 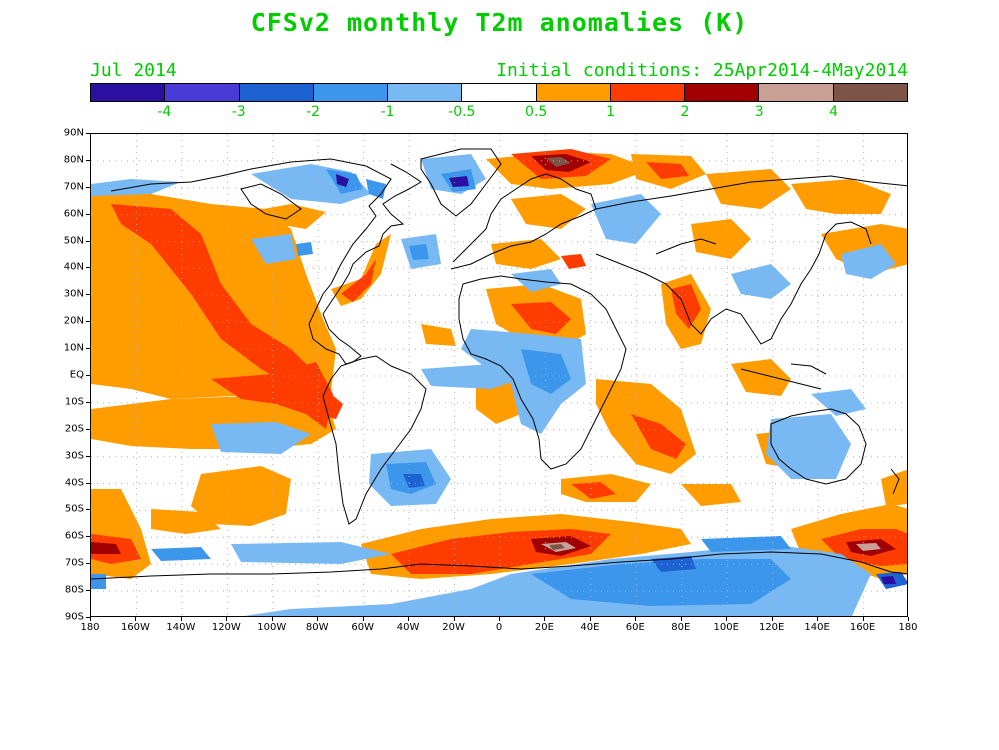 I want to click on latitude-label: EQ, so click(x=76, y=375).